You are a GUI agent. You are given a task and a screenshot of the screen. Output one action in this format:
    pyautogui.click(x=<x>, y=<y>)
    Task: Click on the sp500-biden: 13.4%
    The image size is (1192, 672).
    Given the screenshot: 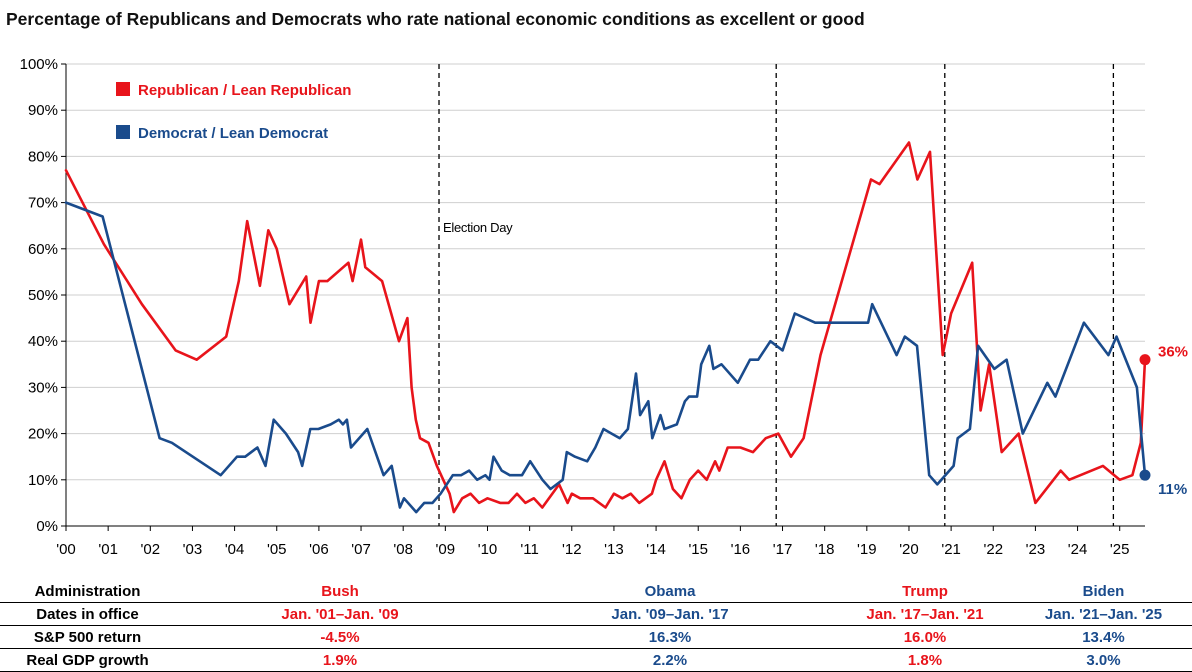 What is the action you would take?
    pyautogui.click(x=1103, y=637)
    